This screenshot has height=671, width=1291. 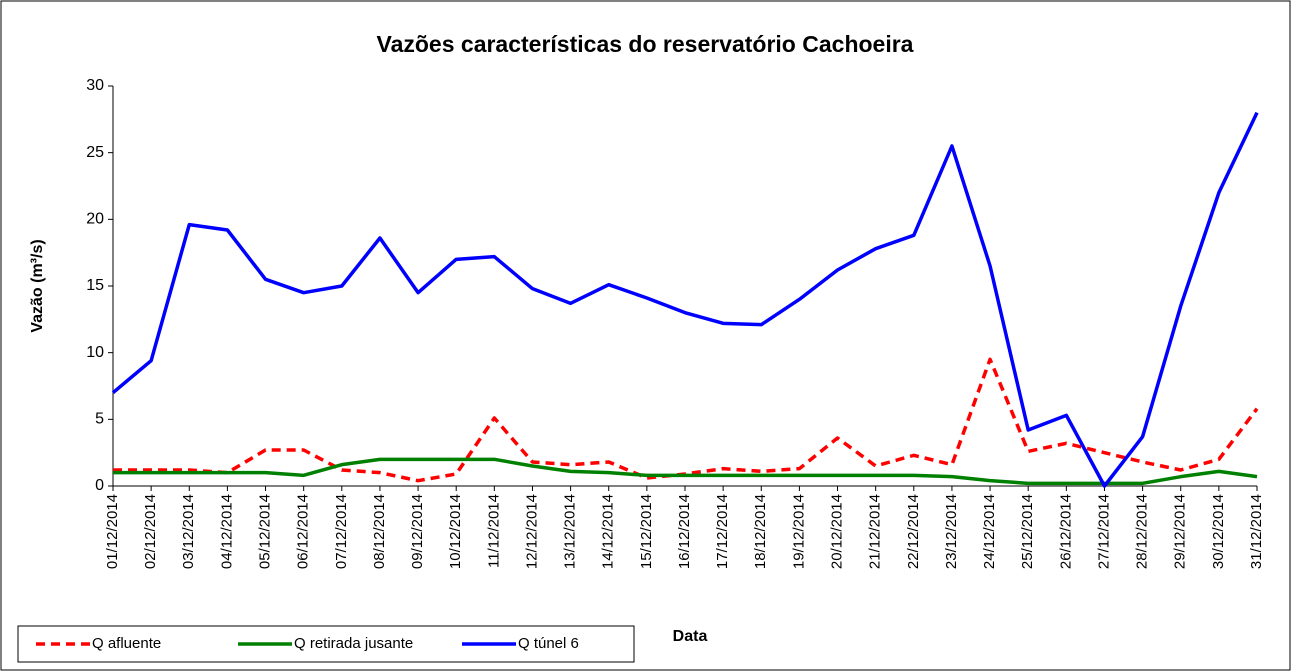 I want to click on legend-label: Q afluente, so click(x=126, y=643).